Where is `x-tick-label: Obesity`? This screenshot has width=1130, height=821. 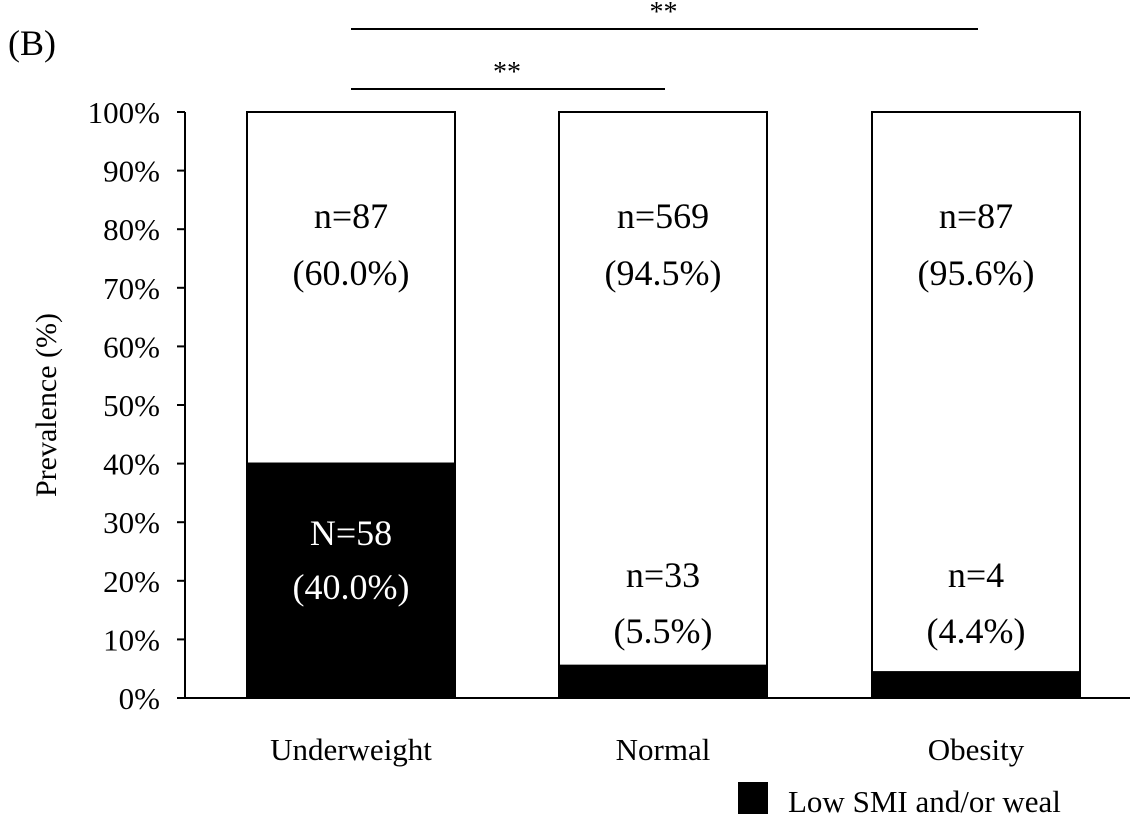
x-tick-label: Obesity is located at coordinates (976, 749).